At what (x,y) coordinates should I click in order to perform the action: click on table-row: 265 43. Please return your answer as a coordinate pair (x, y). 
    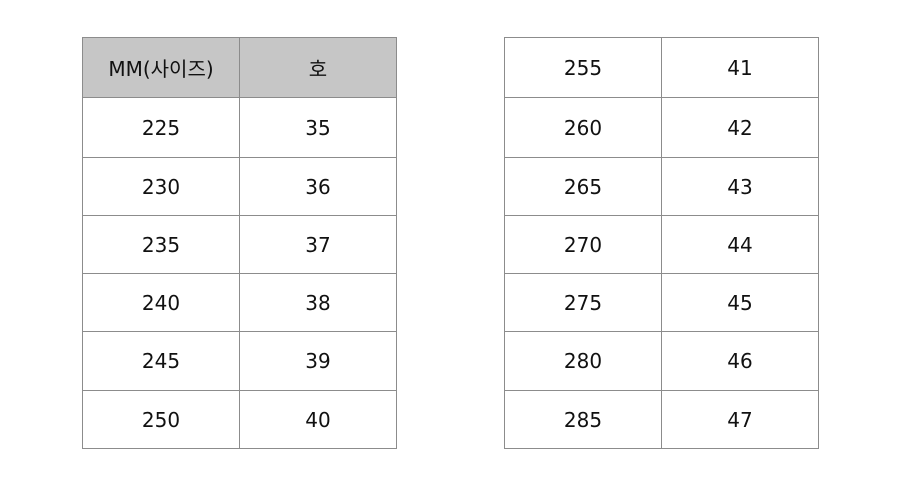
    Looking at the image, I should click on (661, 186).